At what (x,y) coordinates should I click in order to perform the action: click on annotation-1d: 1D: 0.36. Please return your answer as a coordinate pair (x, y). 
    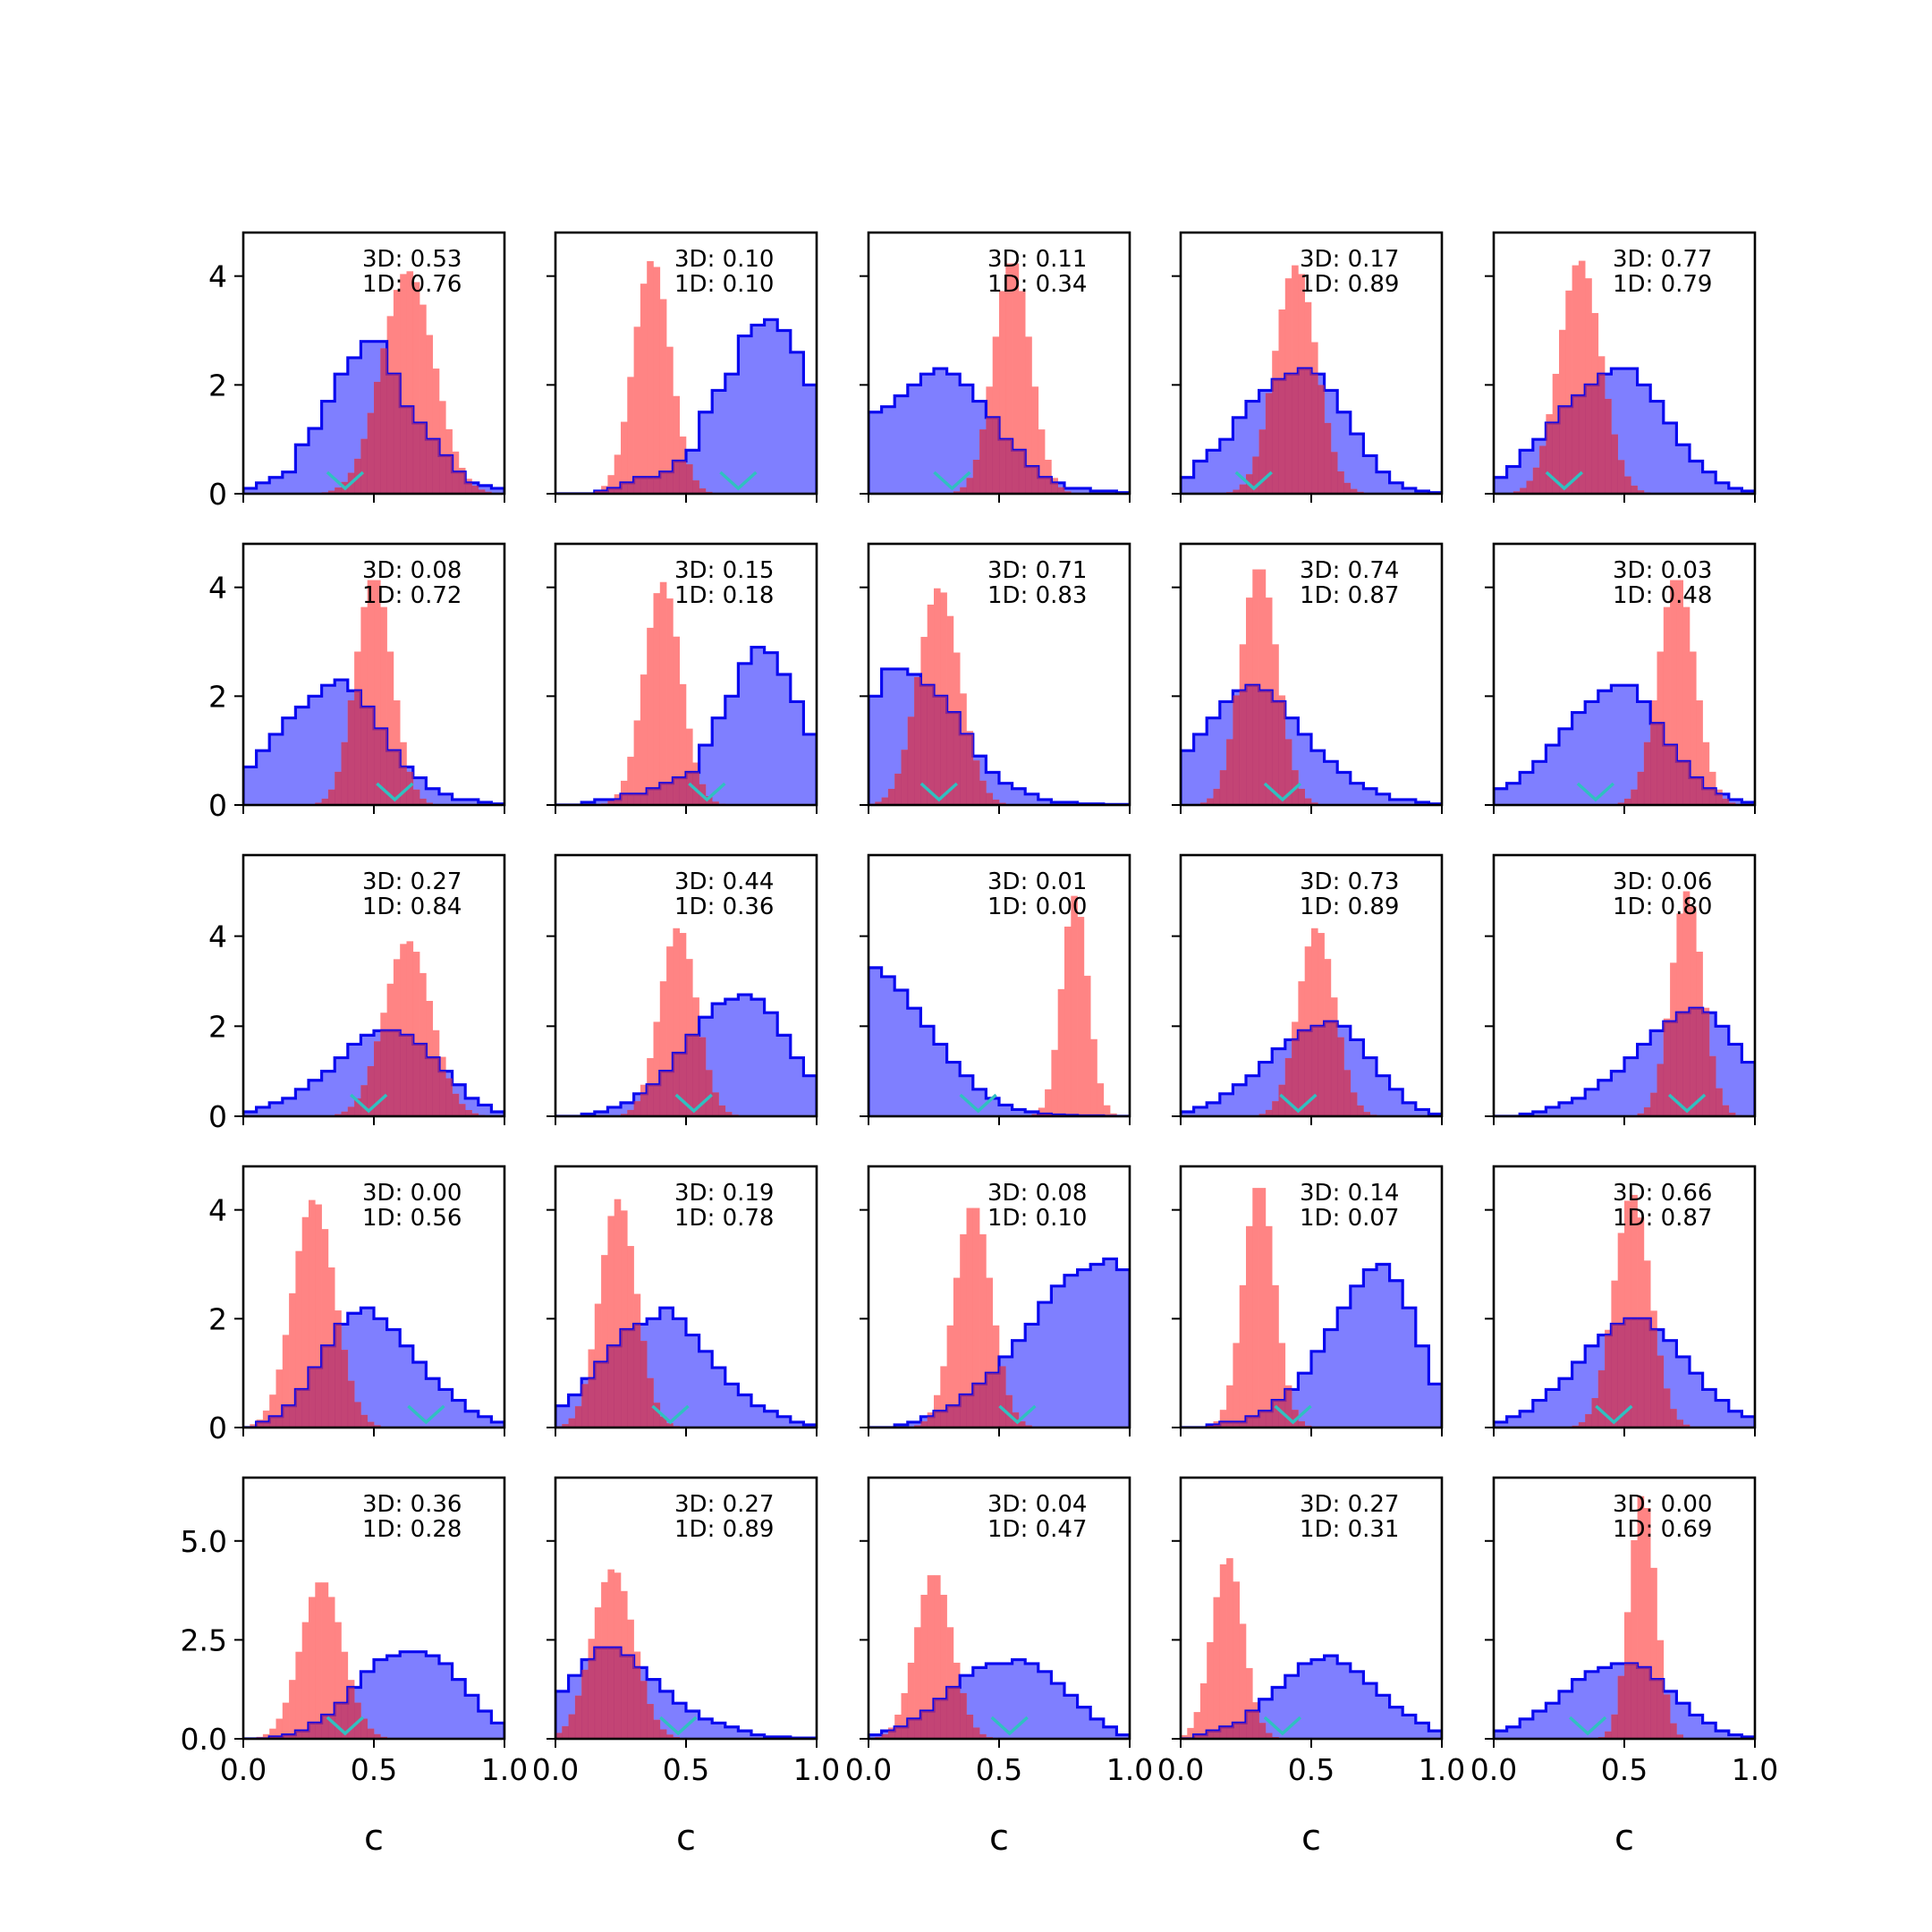
    Looking at the image, I should click on (724, 907).